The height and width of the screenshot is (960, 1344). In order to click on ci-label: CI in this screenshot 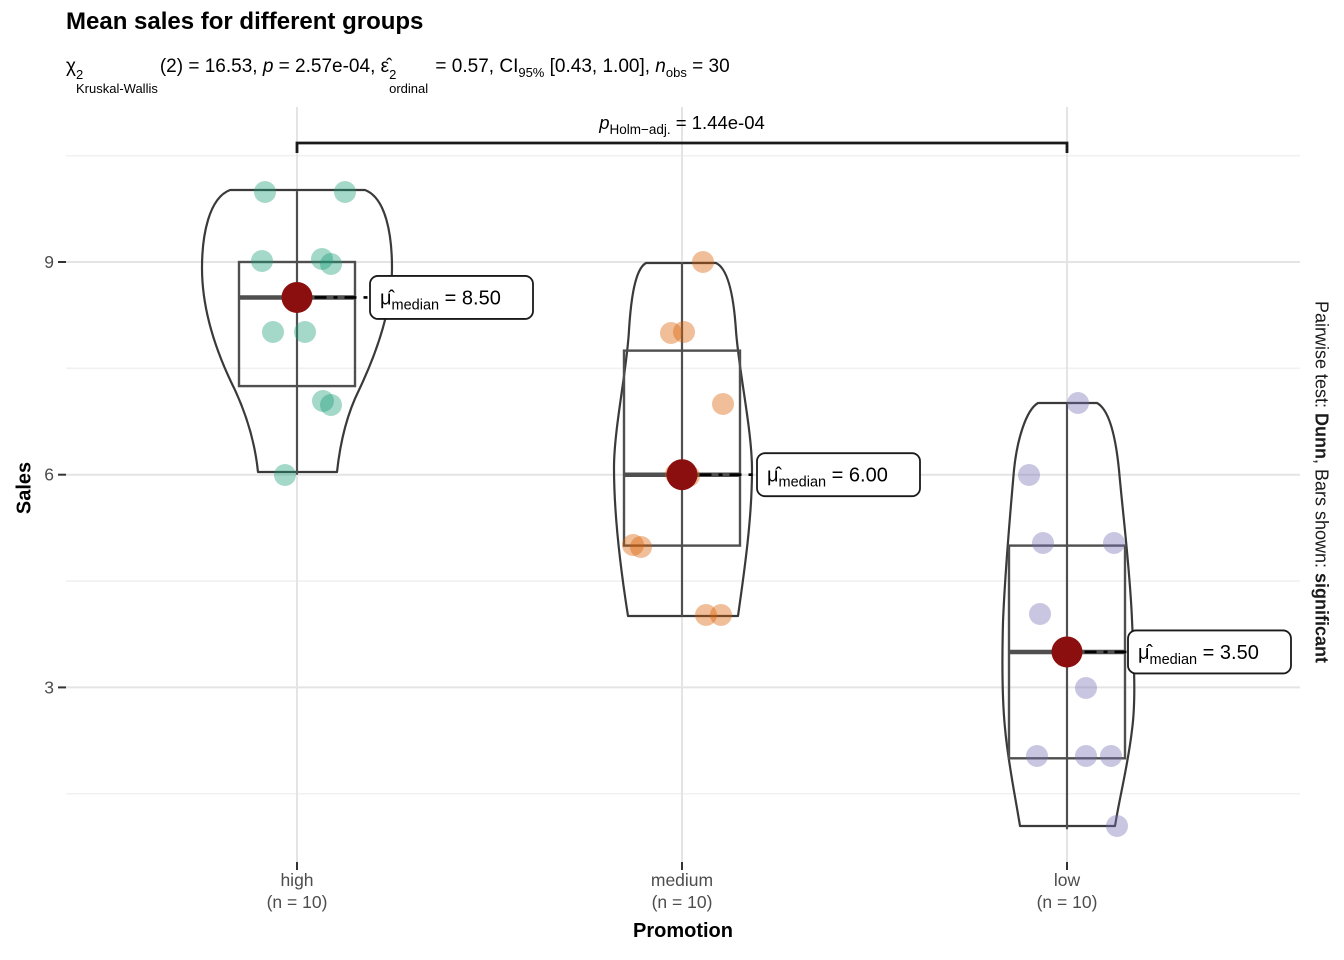, I will do `click(509, 66)`.